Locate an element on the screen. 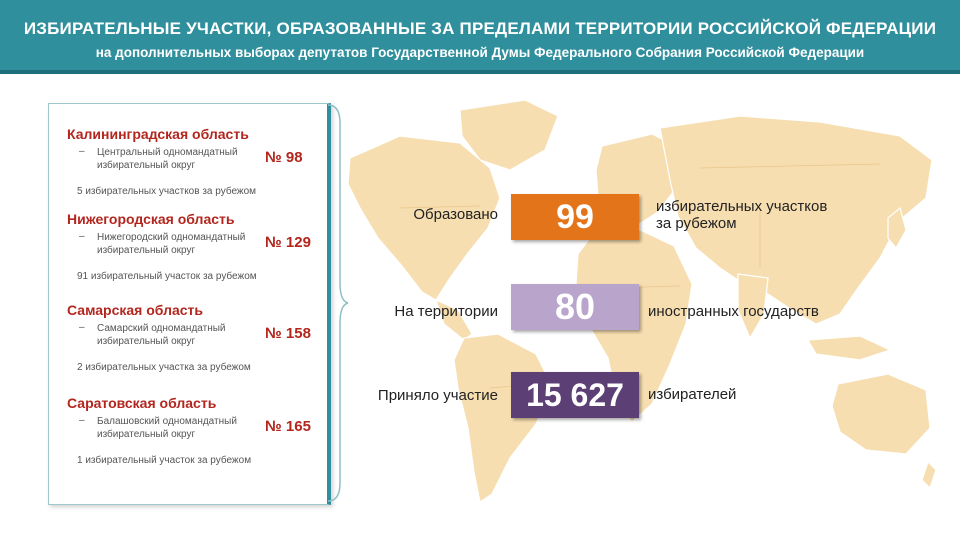  stations-count: 91 избирательный участок за рубежом is located at coordinates (167, 276).